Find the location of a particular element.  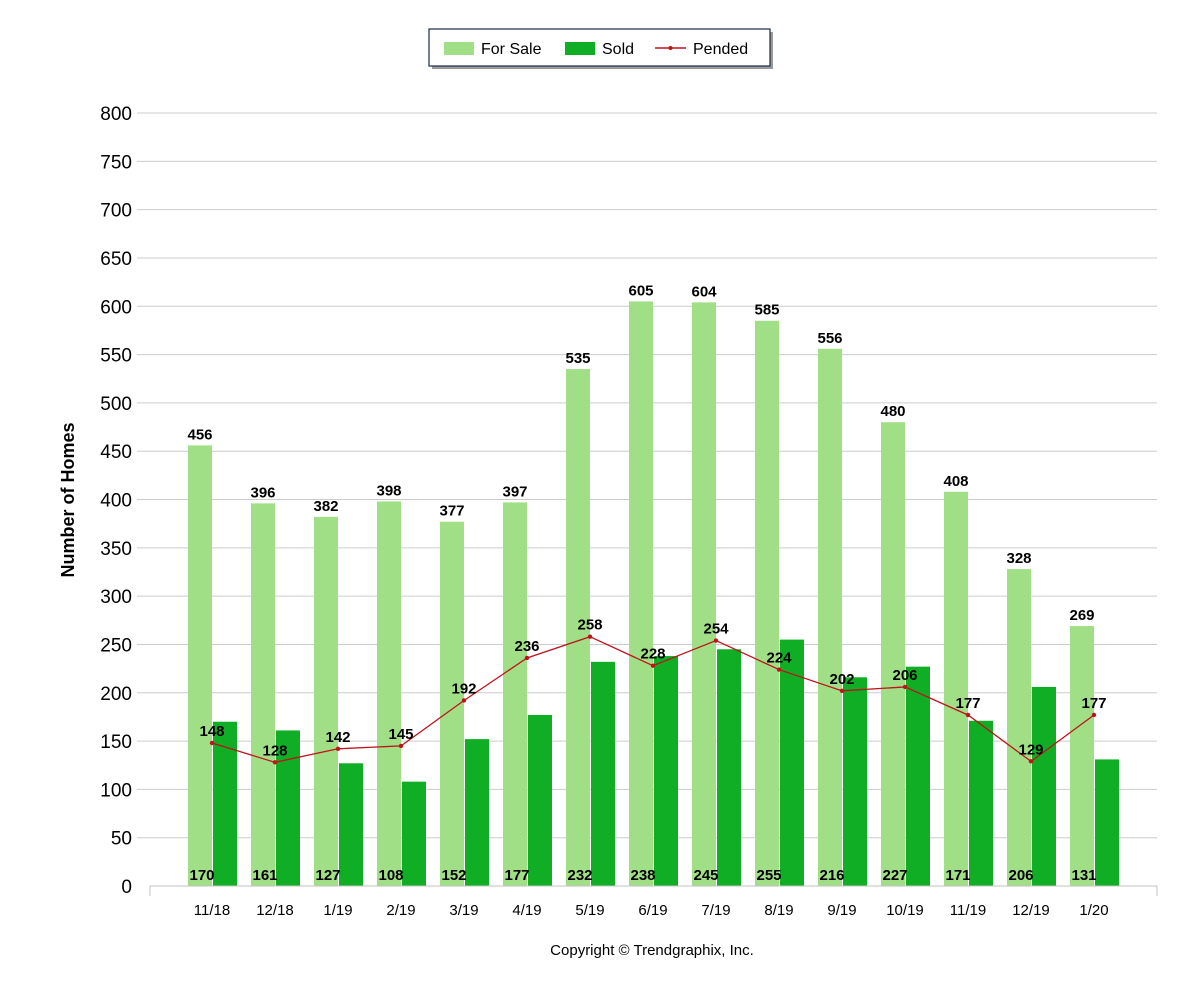

y-tick-label: 50 is located at coordinates (121, 839).